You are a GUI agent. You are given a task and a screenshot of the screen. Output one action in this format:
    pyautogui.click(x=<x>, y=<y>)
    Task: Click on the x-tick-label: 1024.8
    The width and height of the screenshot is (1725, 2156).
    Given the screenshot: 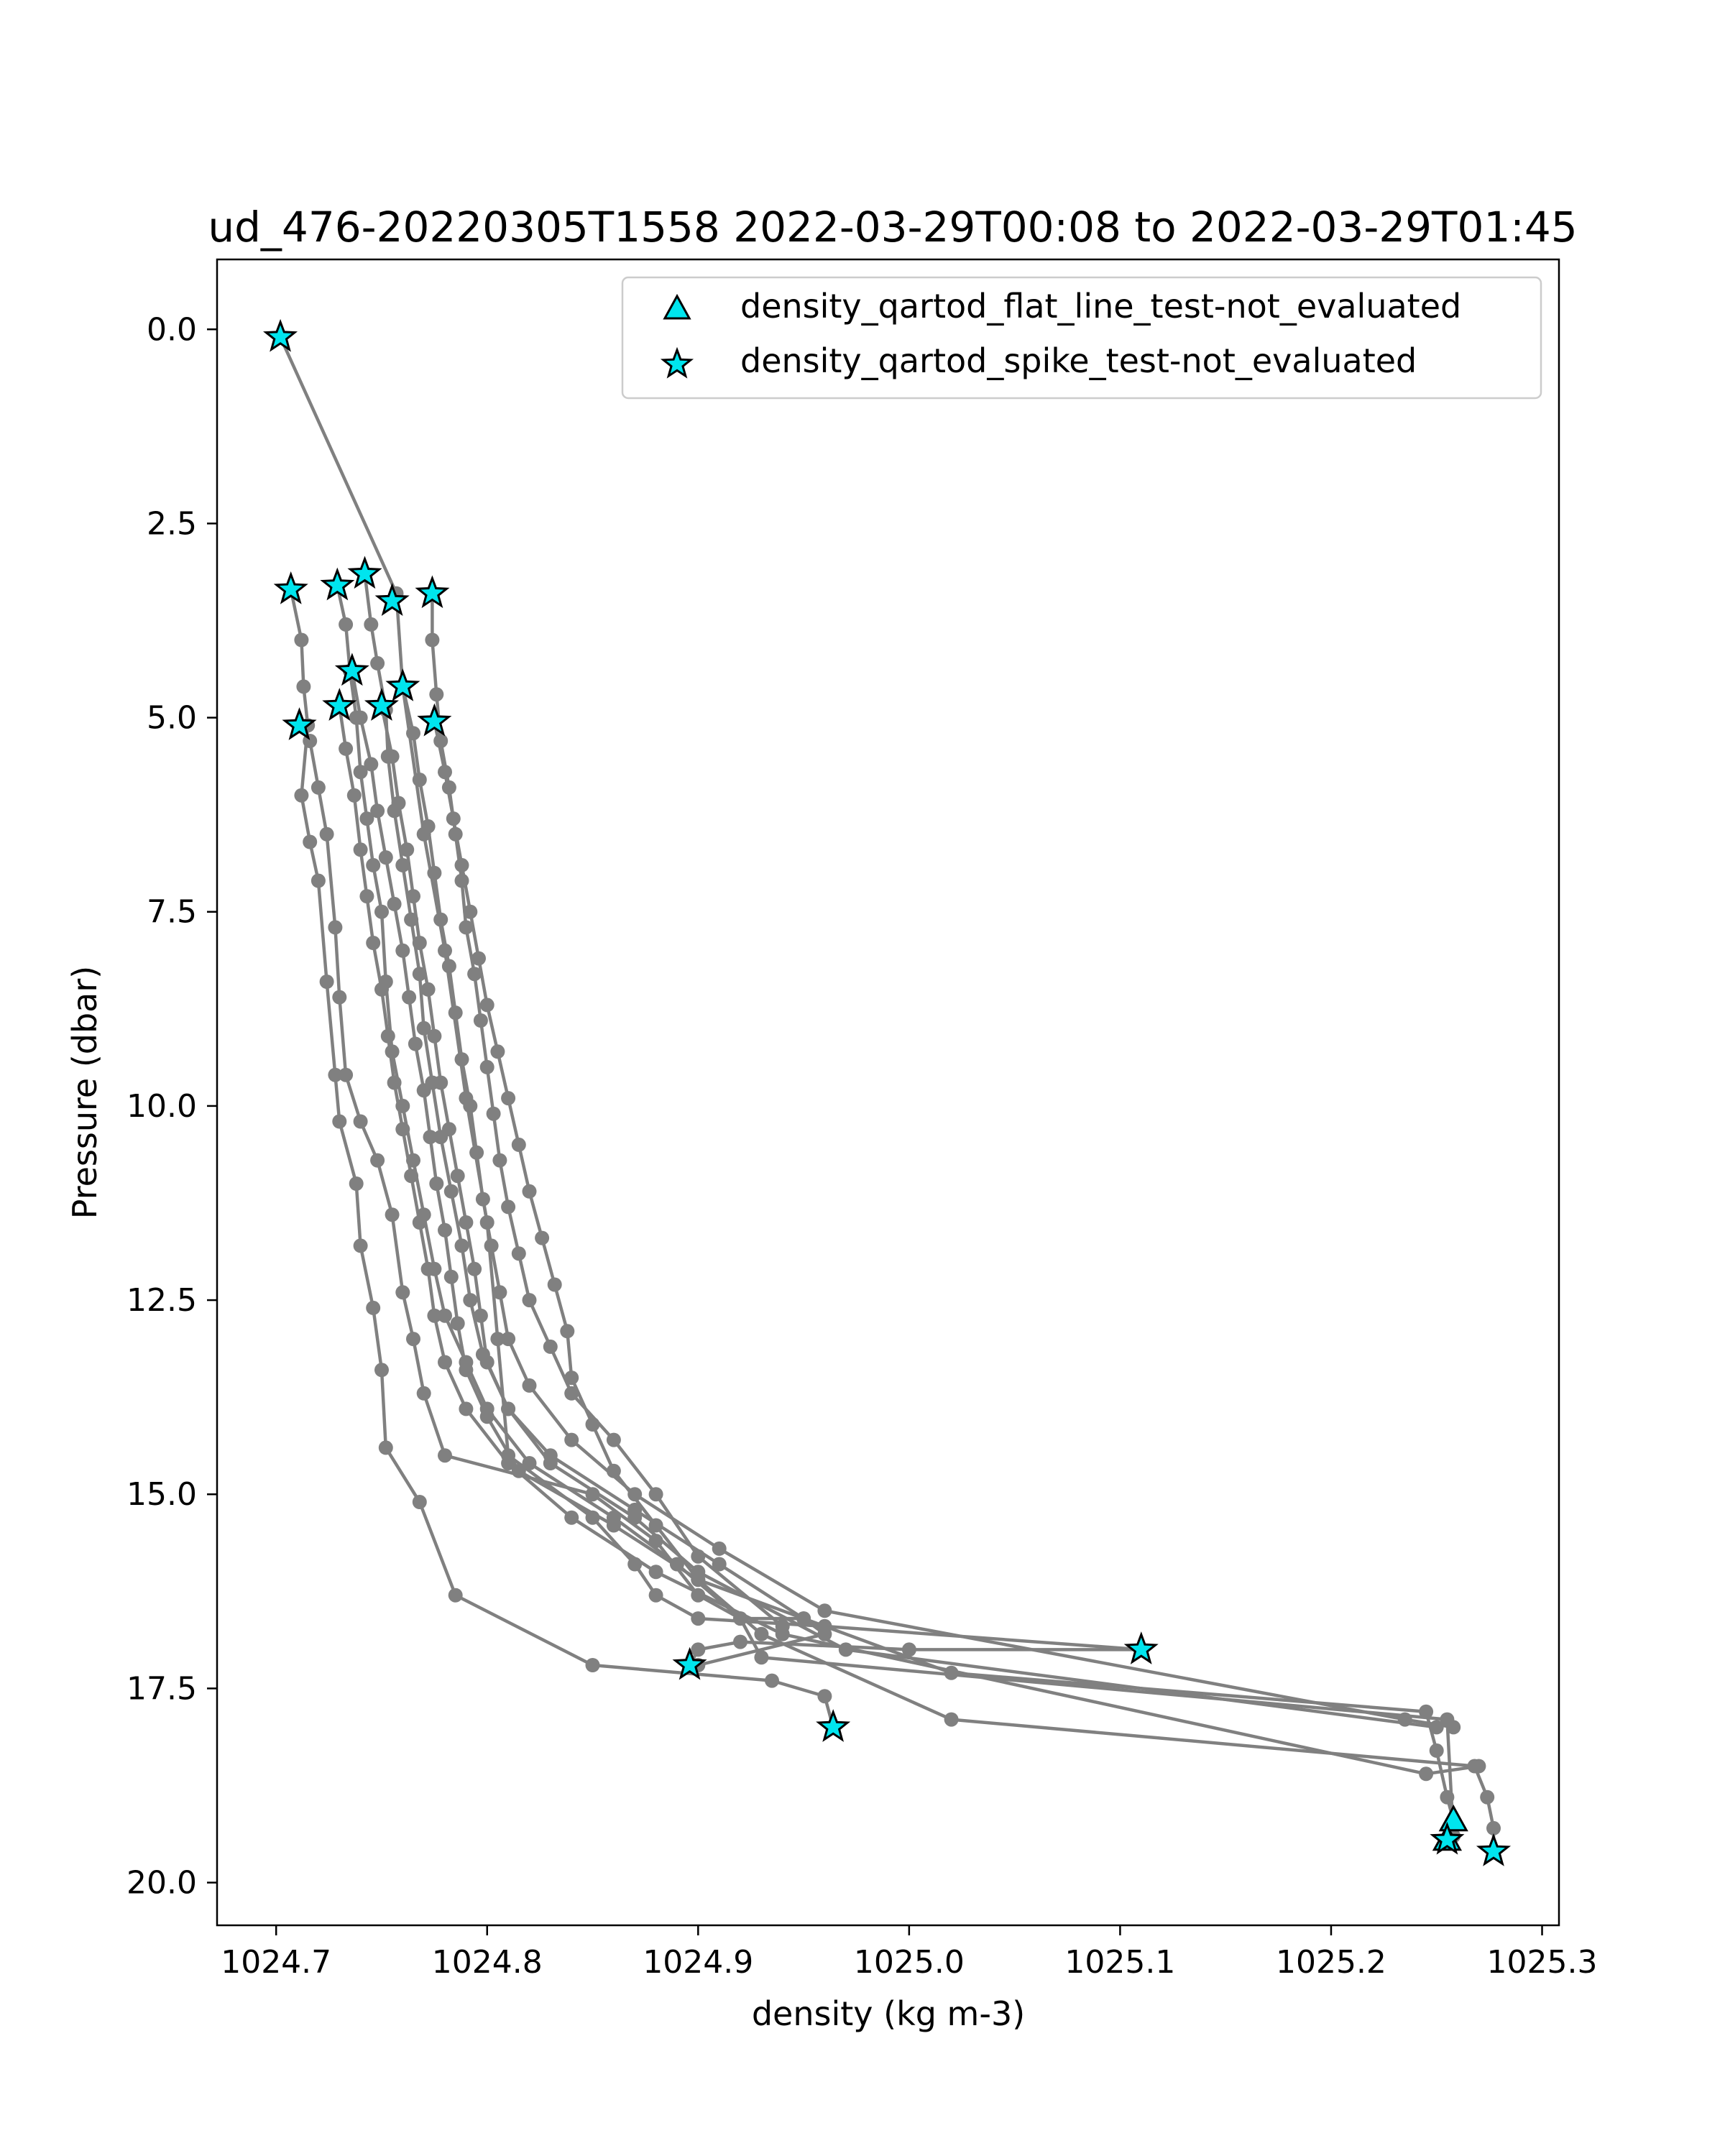 What is the action you would take?
    pyautogui.click(x=487, y=1963)
    